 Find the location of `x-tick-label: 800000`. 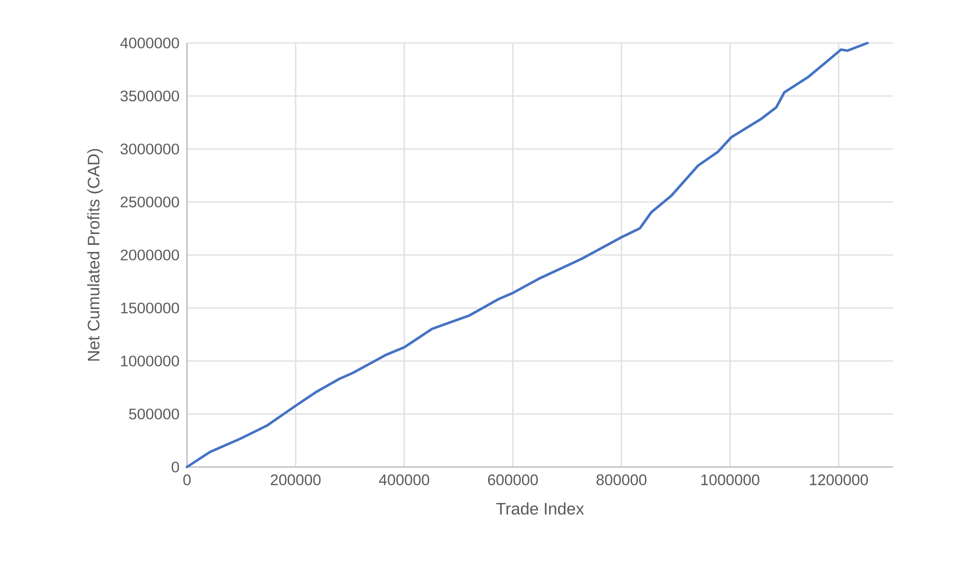

x-tick-label: 800000 is located at coordinates (621, 480).